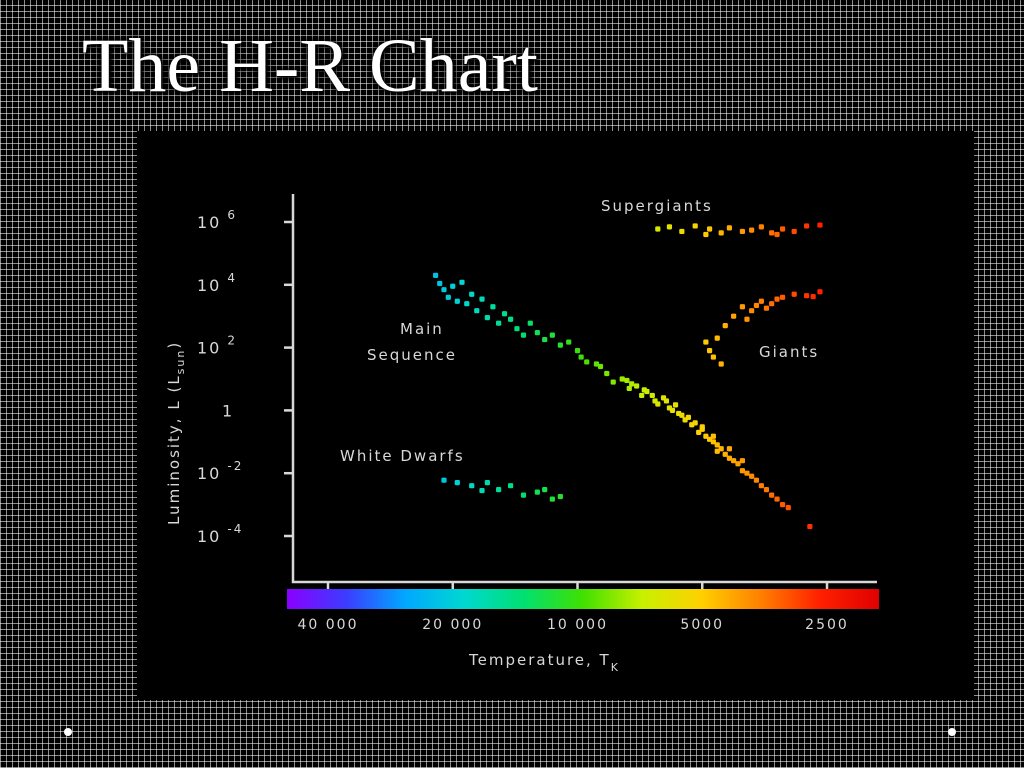 This screenshot has width=1024, height=768. What do you see at coordinates (328, 625) in the screenshot?
I see `x-tick-label: 40 000` at bounding box center [328, 625].